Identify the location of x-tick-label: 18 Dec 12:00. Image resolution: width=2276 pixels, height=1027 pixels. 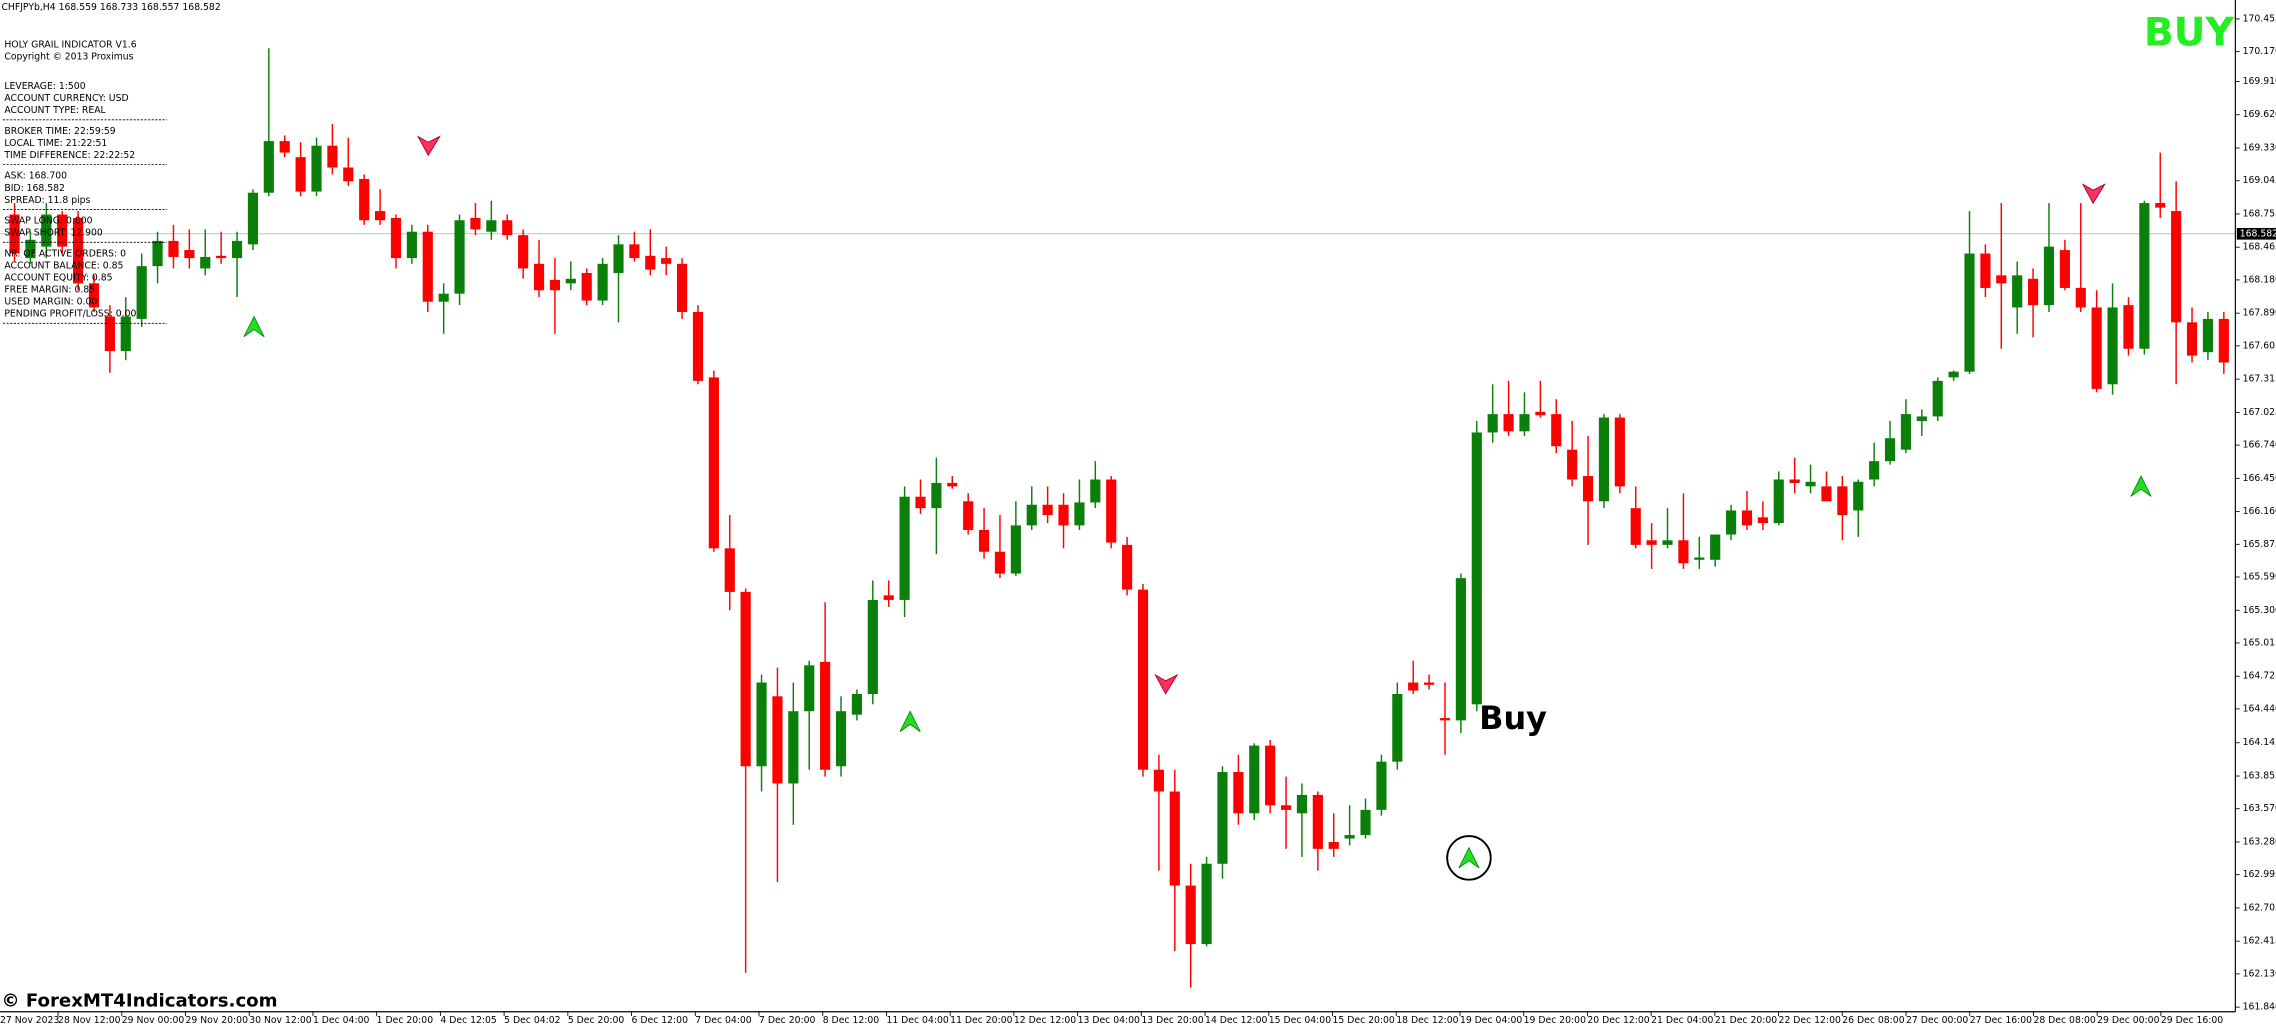
(1427, 1020).